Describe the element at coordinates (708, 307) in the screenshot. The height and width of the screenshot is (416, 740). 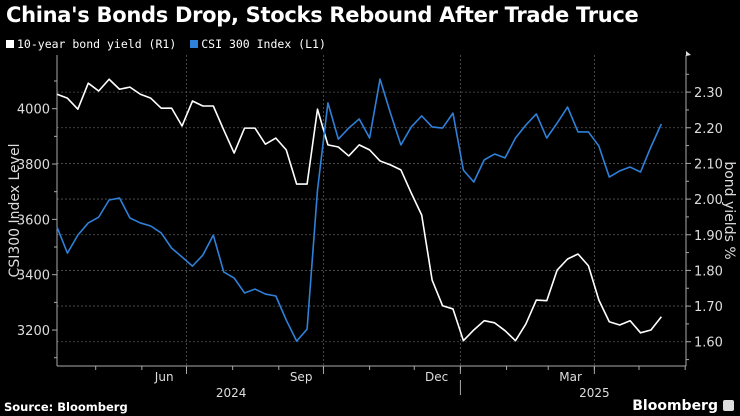
I see `right-tick-label: 1.70` at that location.